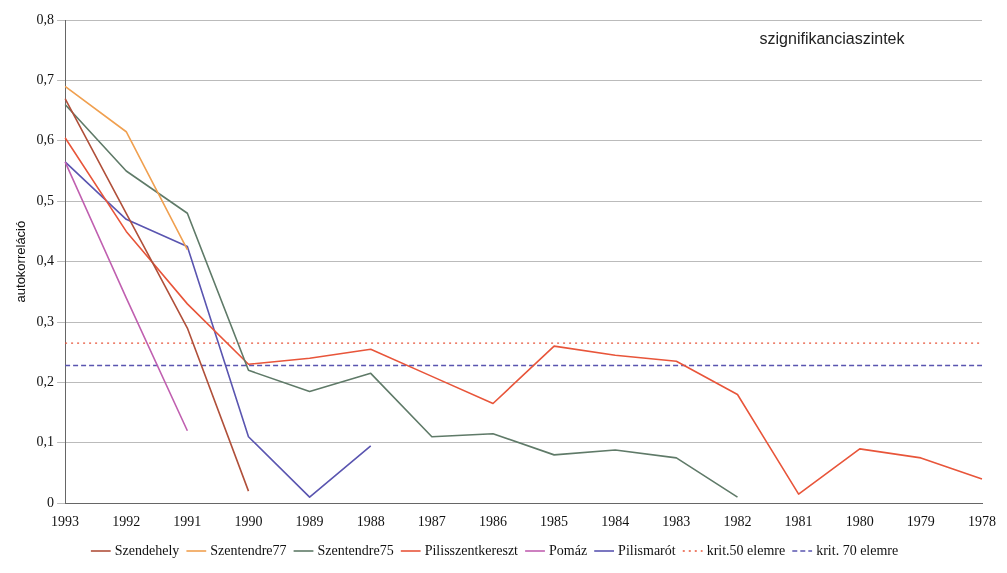 The width and height of the screenshot is (1007, 573). What do you see at coordinates (647, 550) in the screenshot?
I see `legend-label: Pilismarót` at bounding box center [647, 550].